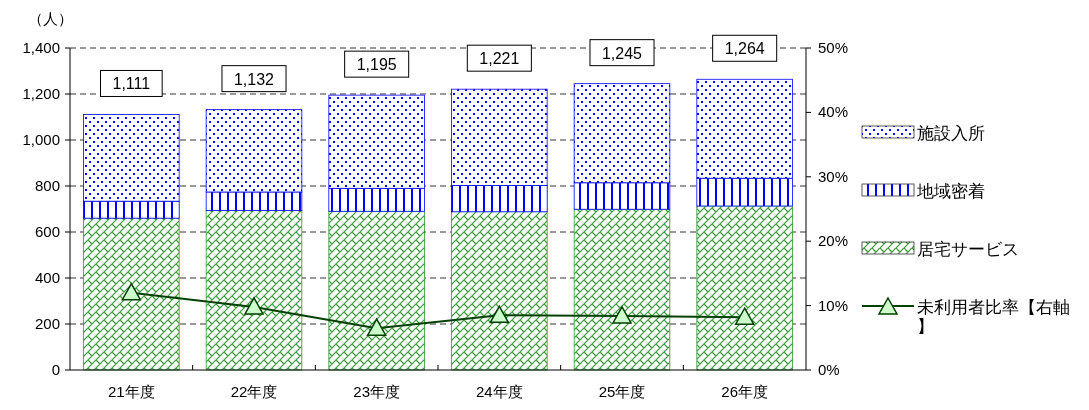 Image resolution: width=1089 pixels, height=410 pixels. I want to click on x-tick-label: 21年度, so click(131, 391).